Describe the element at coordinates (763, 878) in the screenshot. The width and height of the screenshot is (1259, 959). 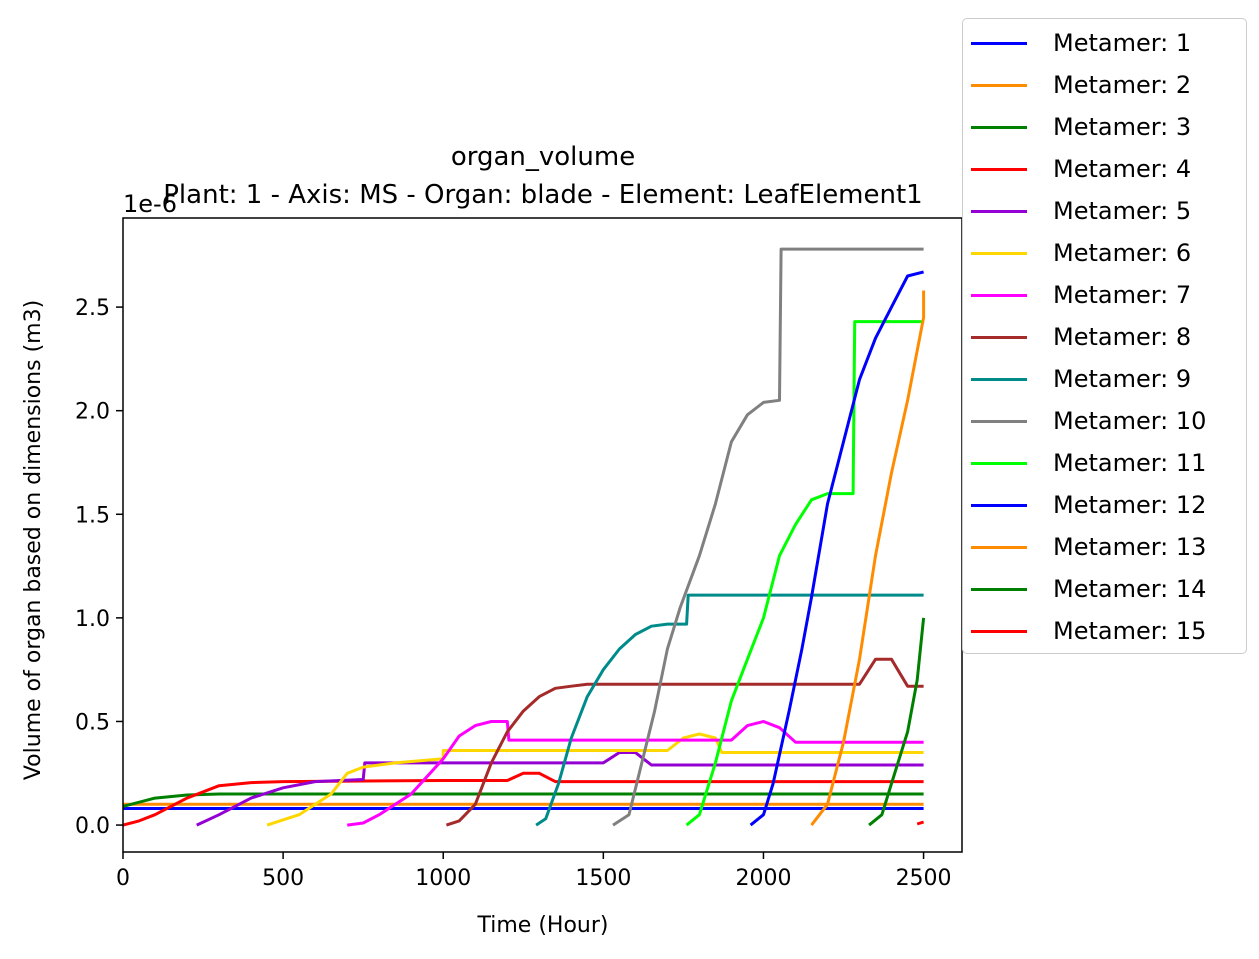
I see `x-tick-label: 2000` at that location.